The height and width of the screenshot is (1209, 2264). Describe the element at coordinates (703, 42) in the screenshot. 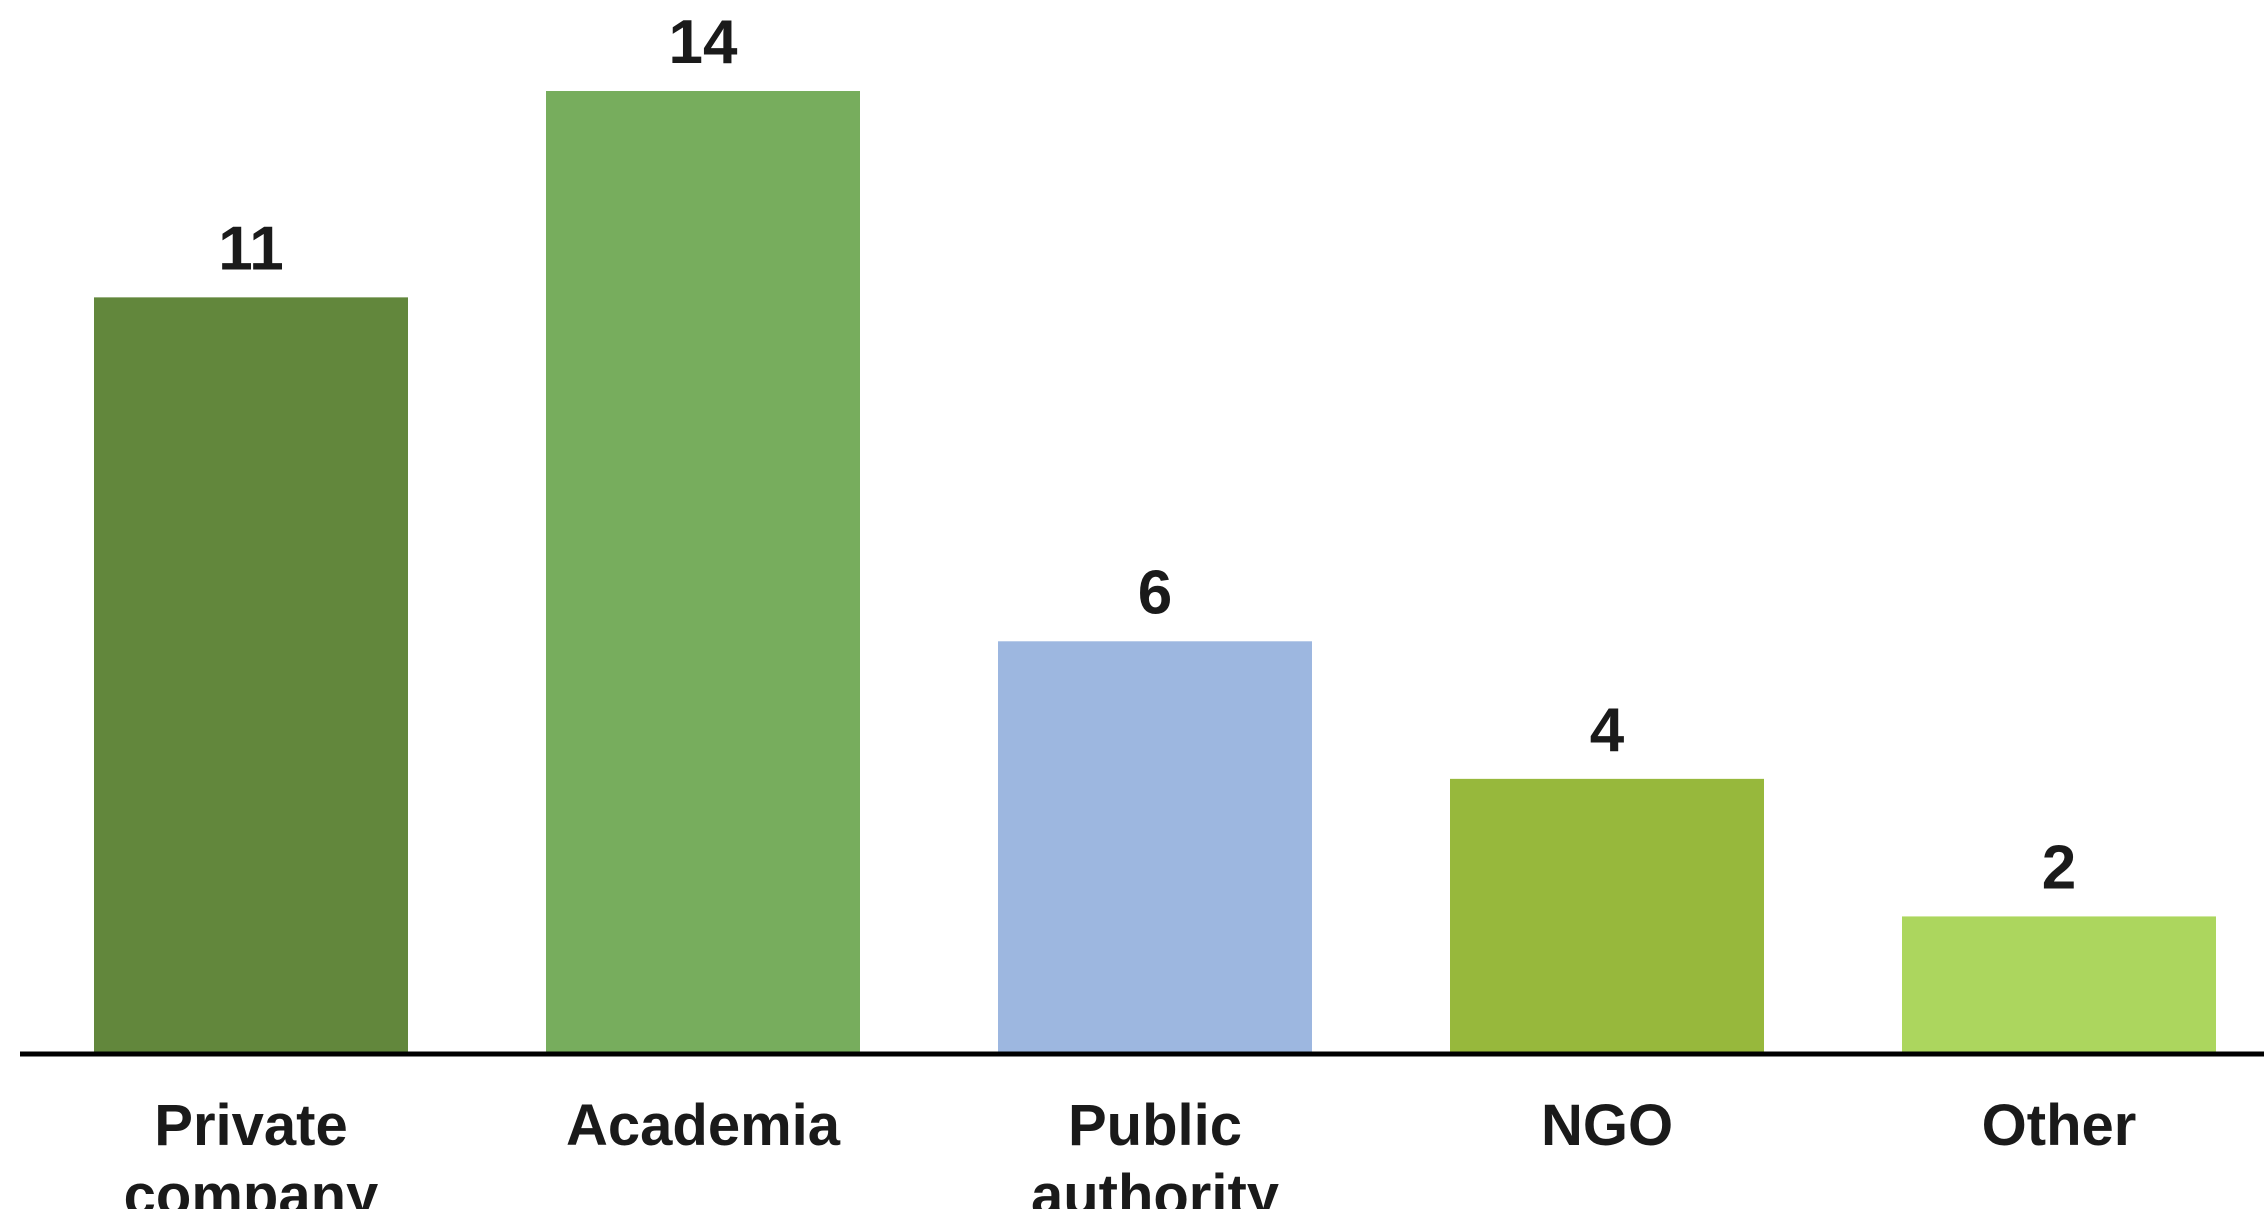

I see `data-label-1: 14` at that location.